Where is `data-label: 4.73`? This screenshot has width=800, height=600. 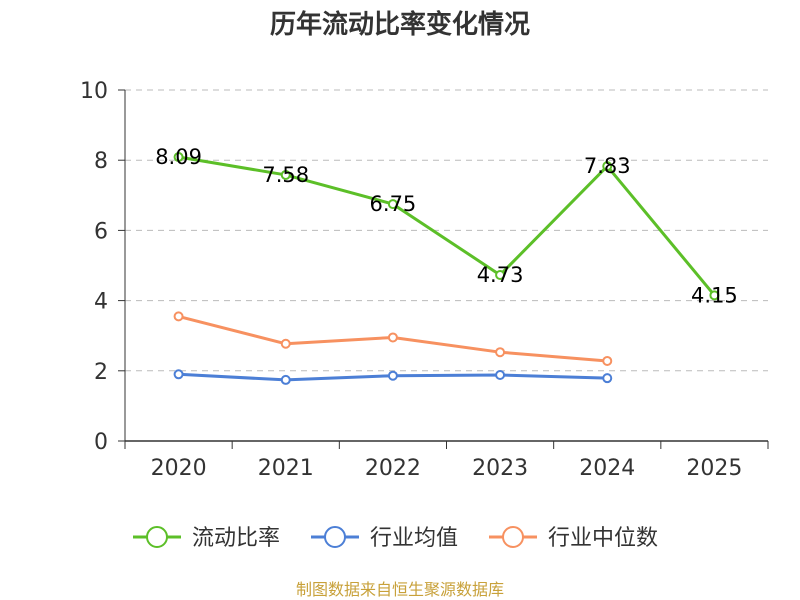
data-label: 4.73 is located at coordinates (500, 275).